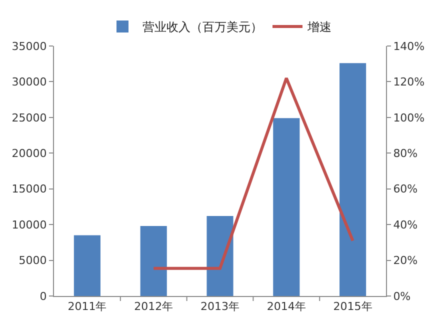  I want to click on y-tick-label: 20000, so click(29, 153).